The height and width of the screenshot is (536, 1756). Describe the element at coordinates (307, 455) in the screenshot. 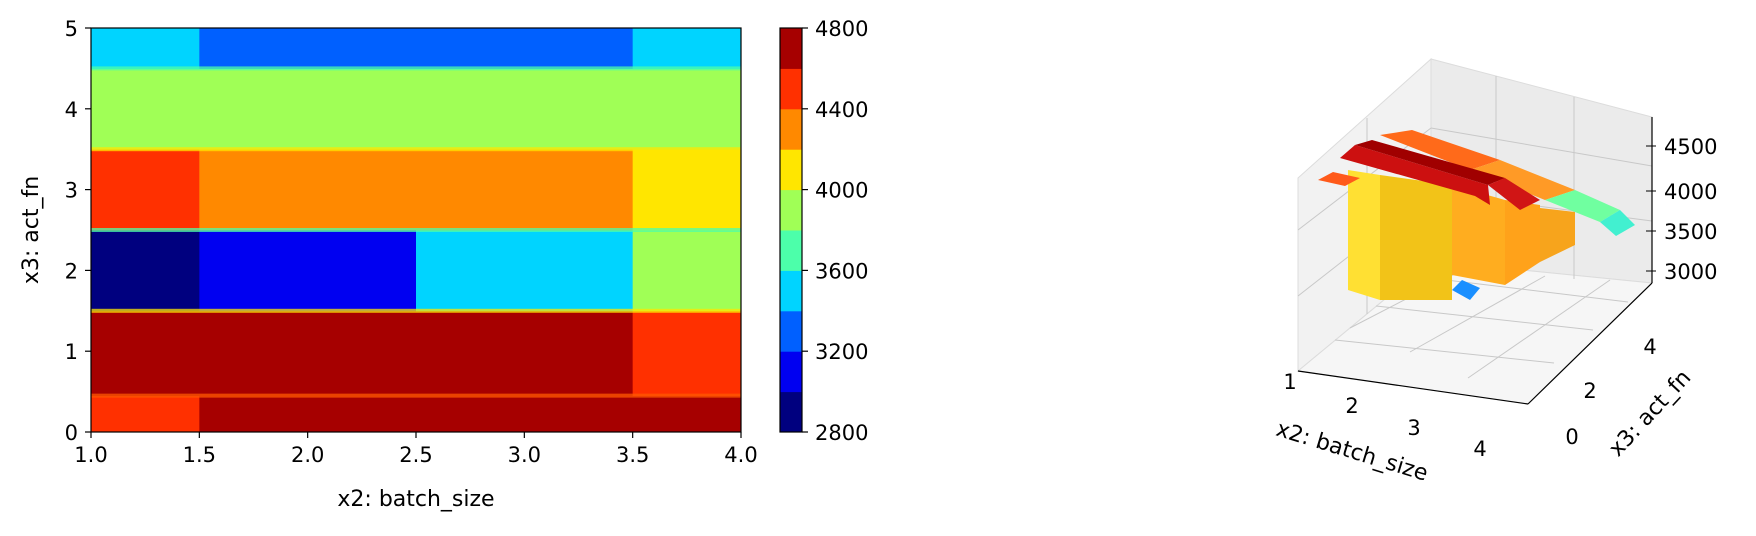

I see `heatmap-x-tick-label: 2.0` at that location.